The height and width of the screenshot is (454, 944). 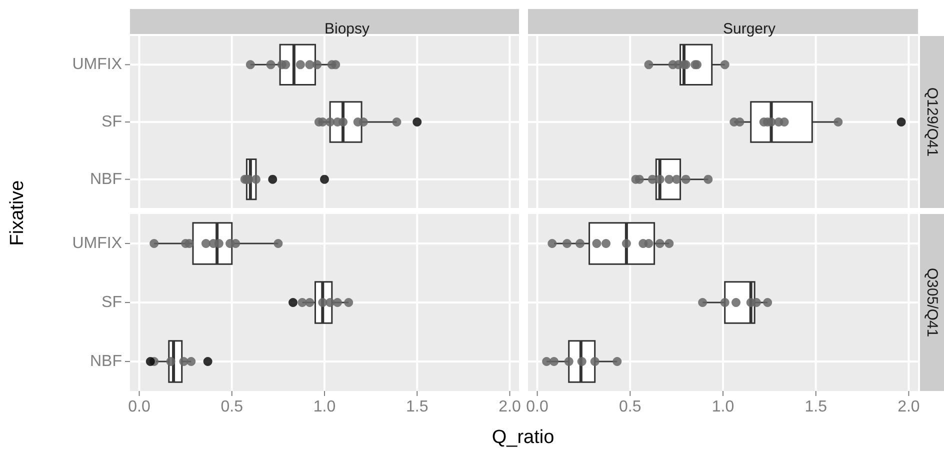 I want to click on x-axis-title: Q_ratio, so click(x=523, y=438).